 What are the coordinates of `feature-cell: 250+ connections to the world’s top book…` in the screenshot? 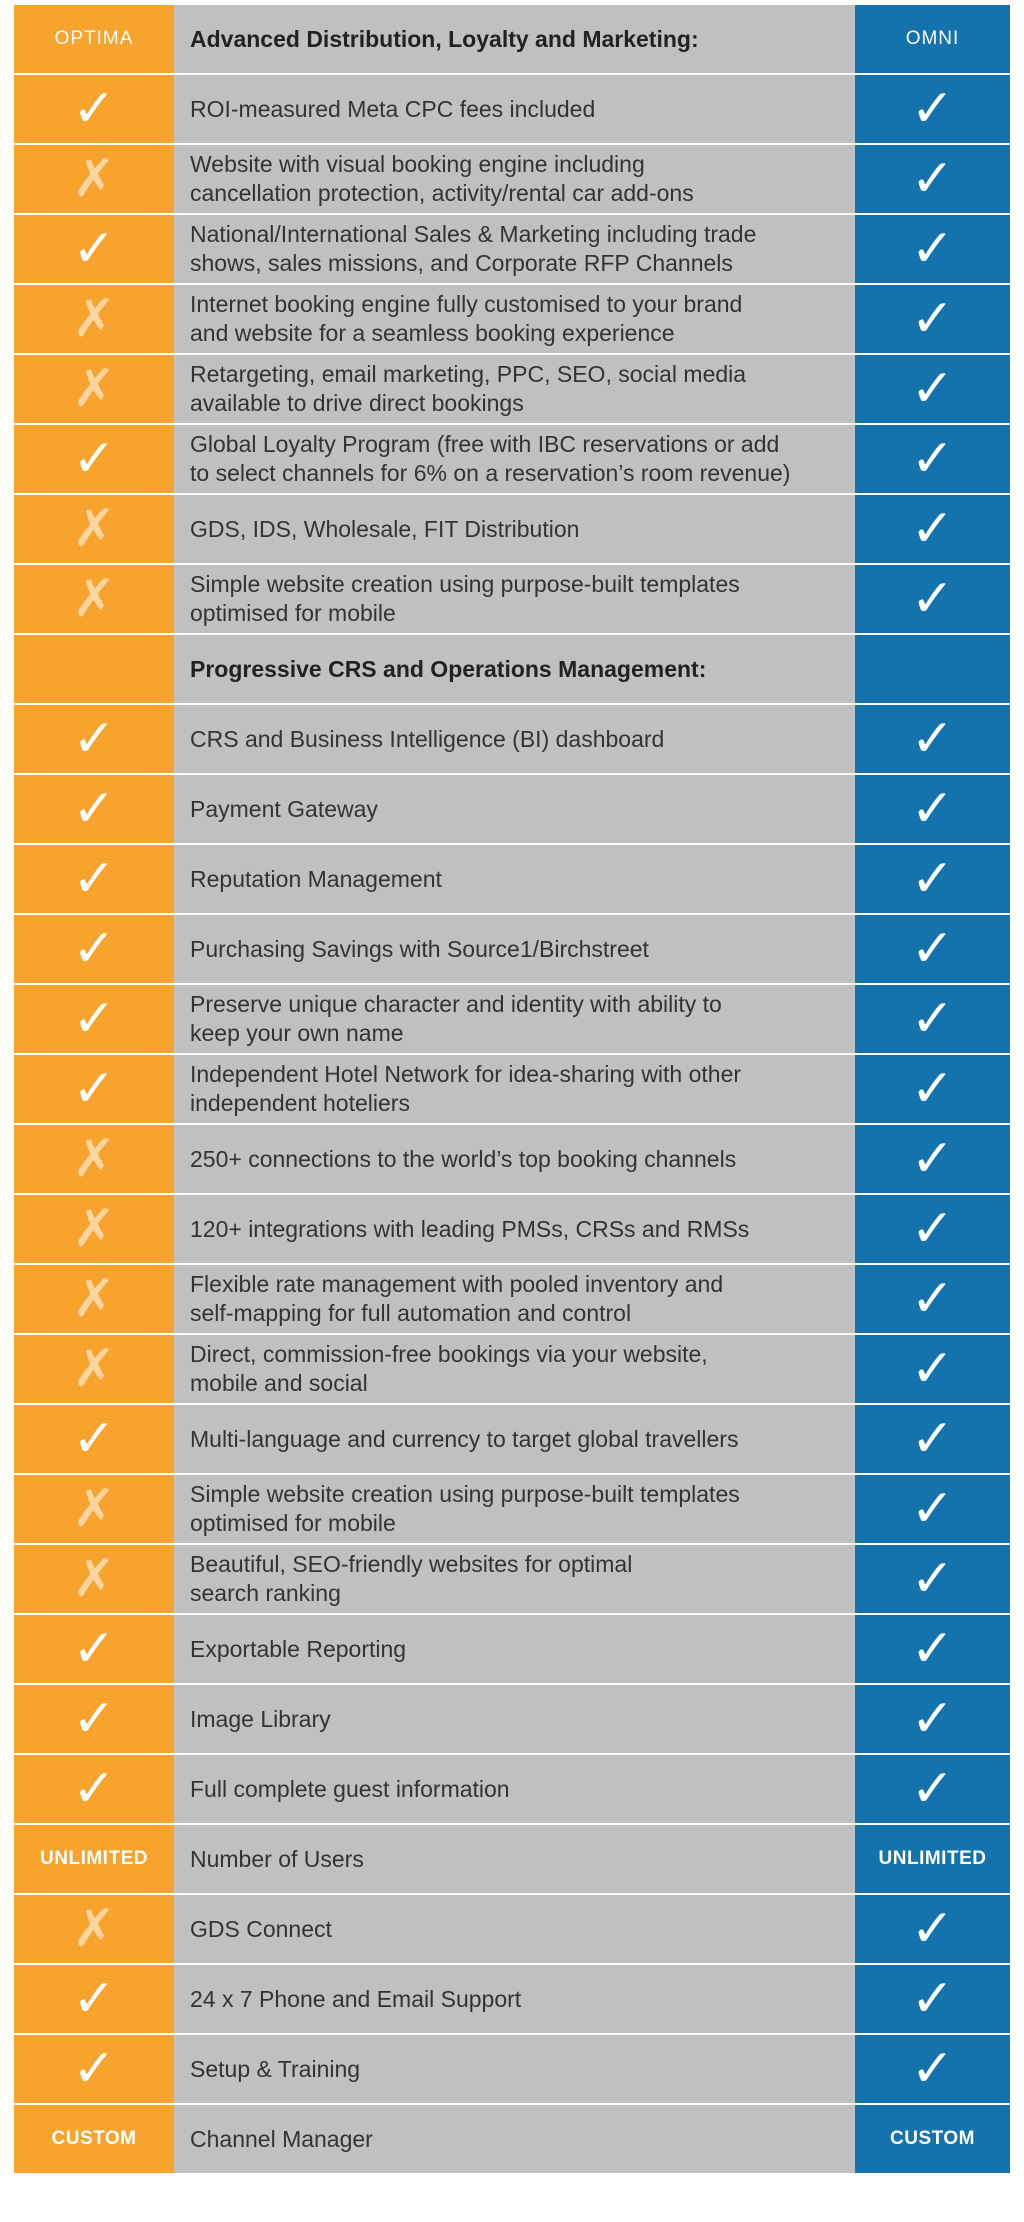 It's located at (514, 1159).